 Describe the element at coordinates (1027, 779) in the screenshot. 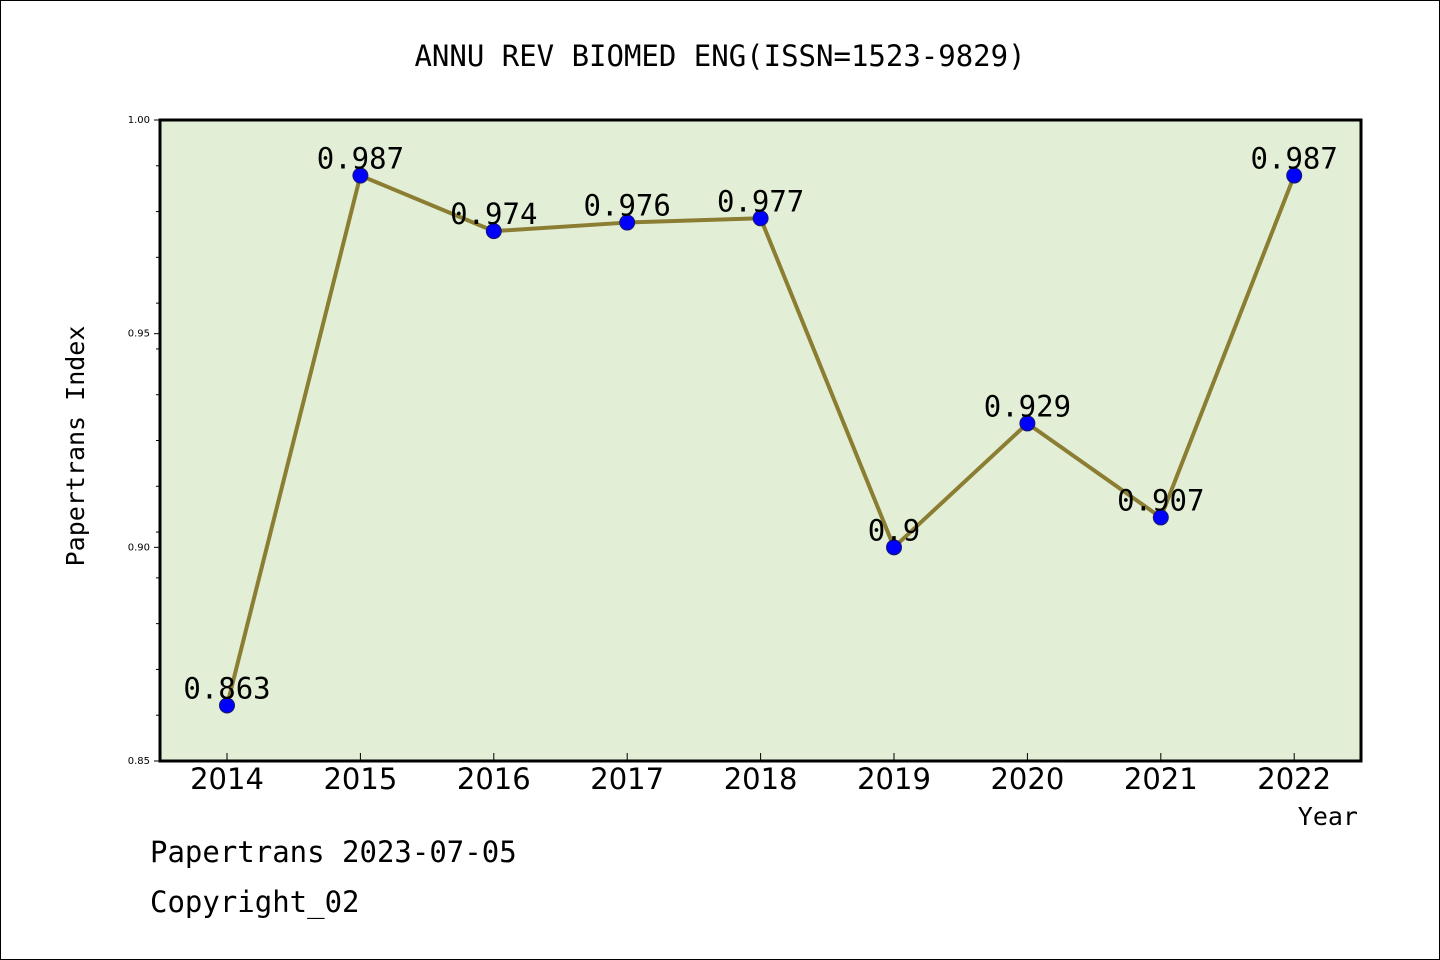

I see `x-tick-label: 2020` at that location.